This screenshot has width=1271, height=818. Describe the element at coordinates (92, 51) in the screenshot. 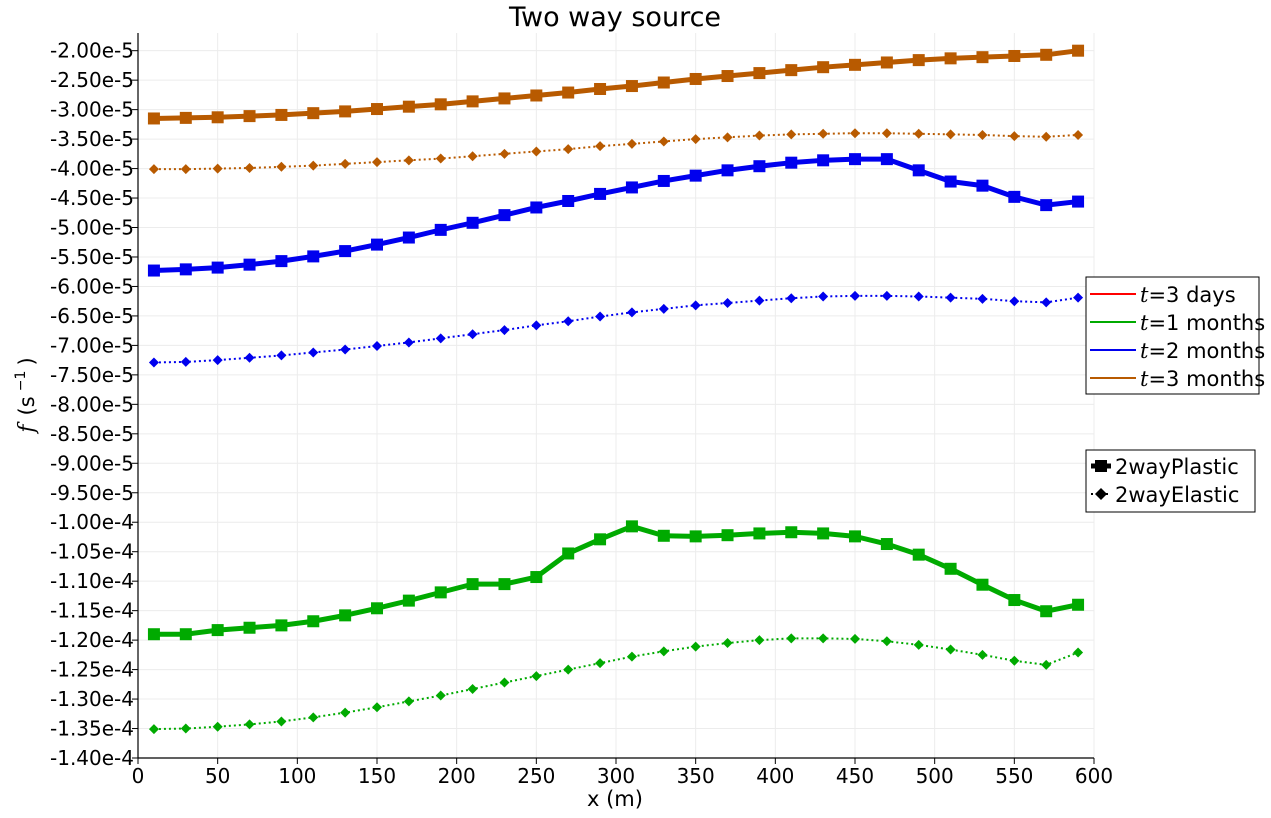

I see `y-tick-label: -2.00e-5` at that location.